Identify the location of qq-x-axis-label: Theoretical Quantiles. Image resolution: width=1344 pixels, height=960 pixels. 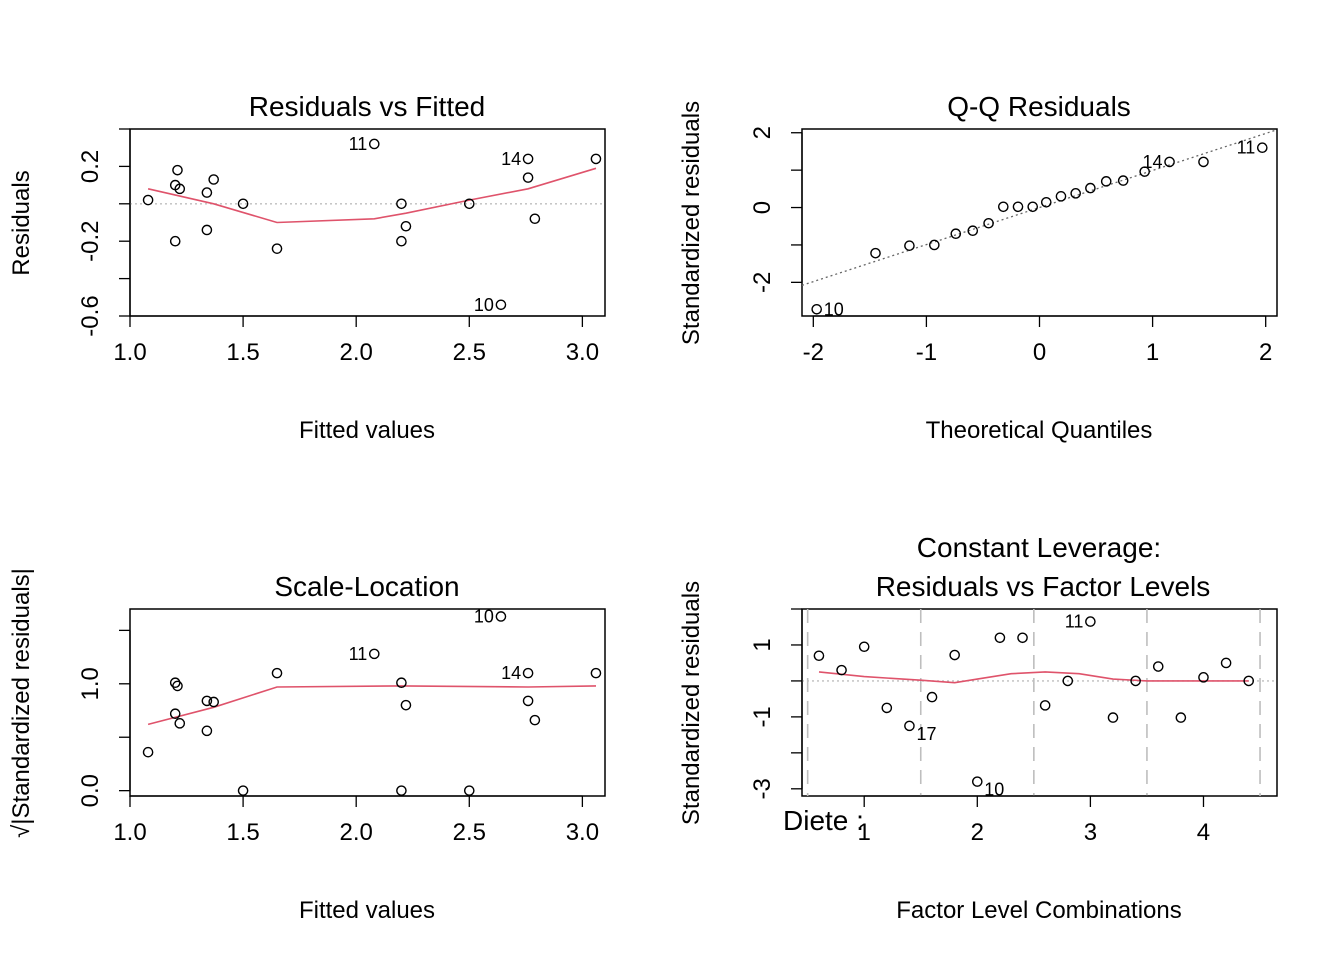
(1039, 430).